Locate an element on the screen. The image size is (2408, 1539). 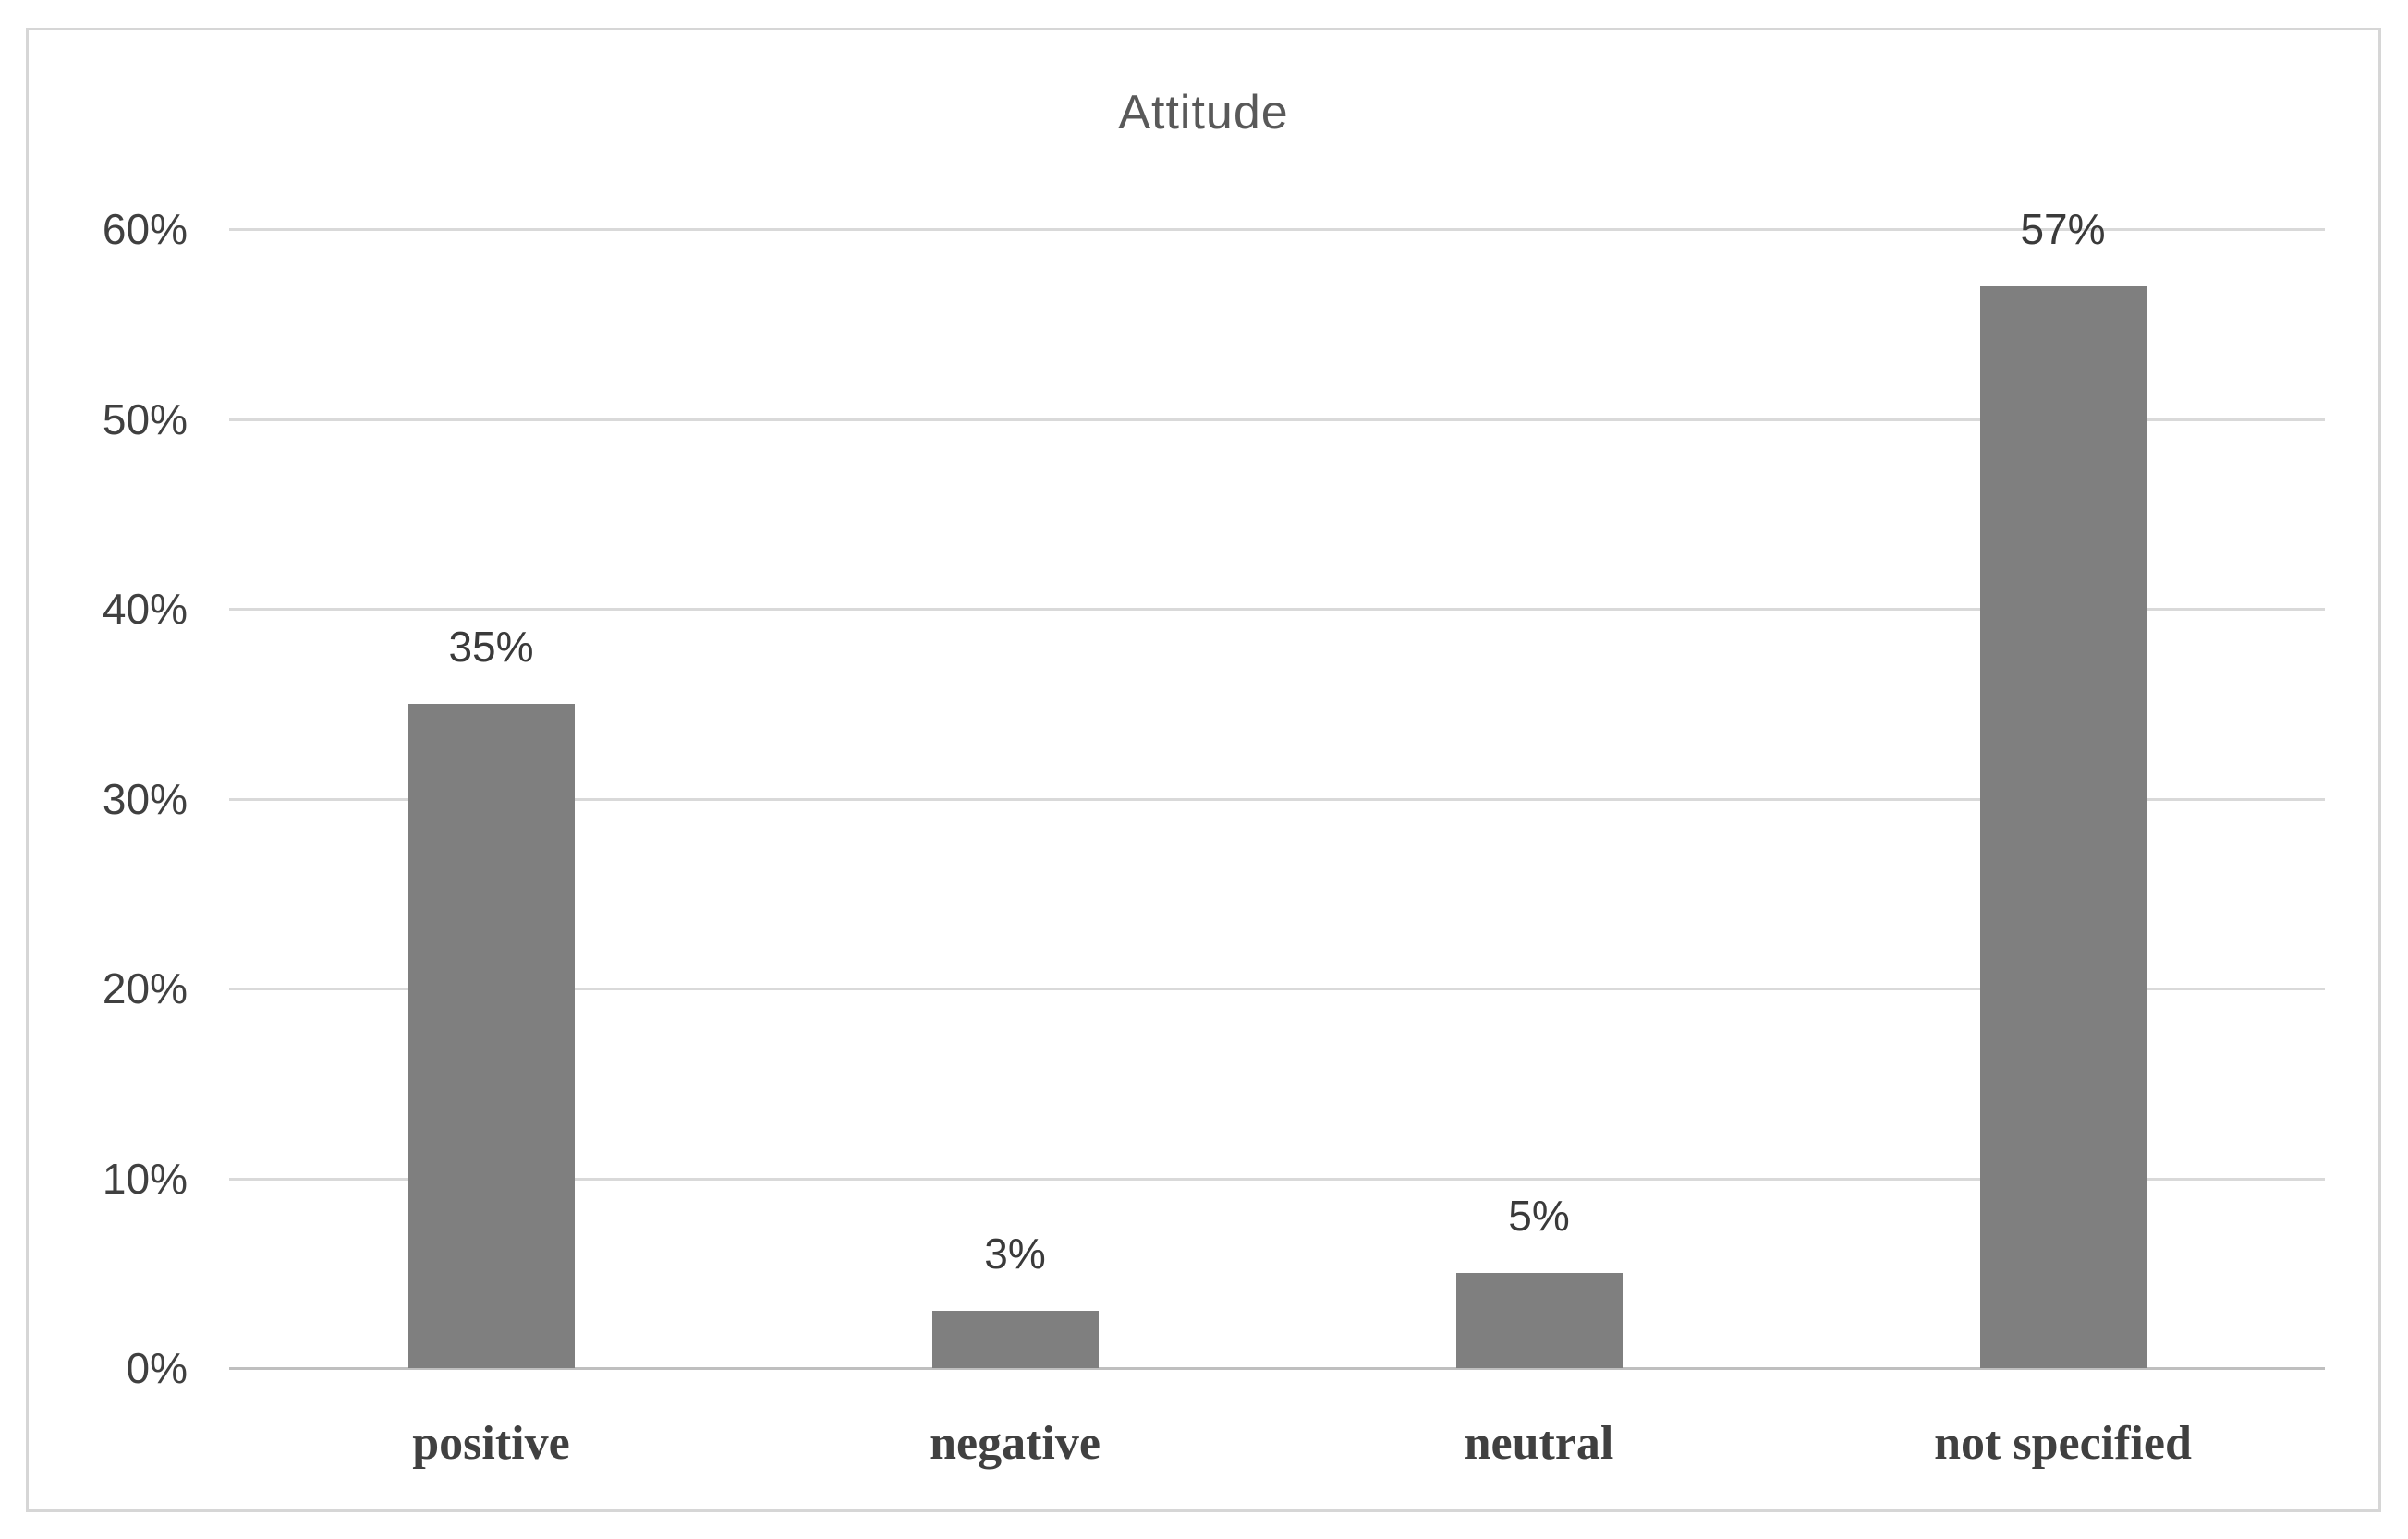
category-label-not-specified: not specified is located at coordinates (2063, 1443).